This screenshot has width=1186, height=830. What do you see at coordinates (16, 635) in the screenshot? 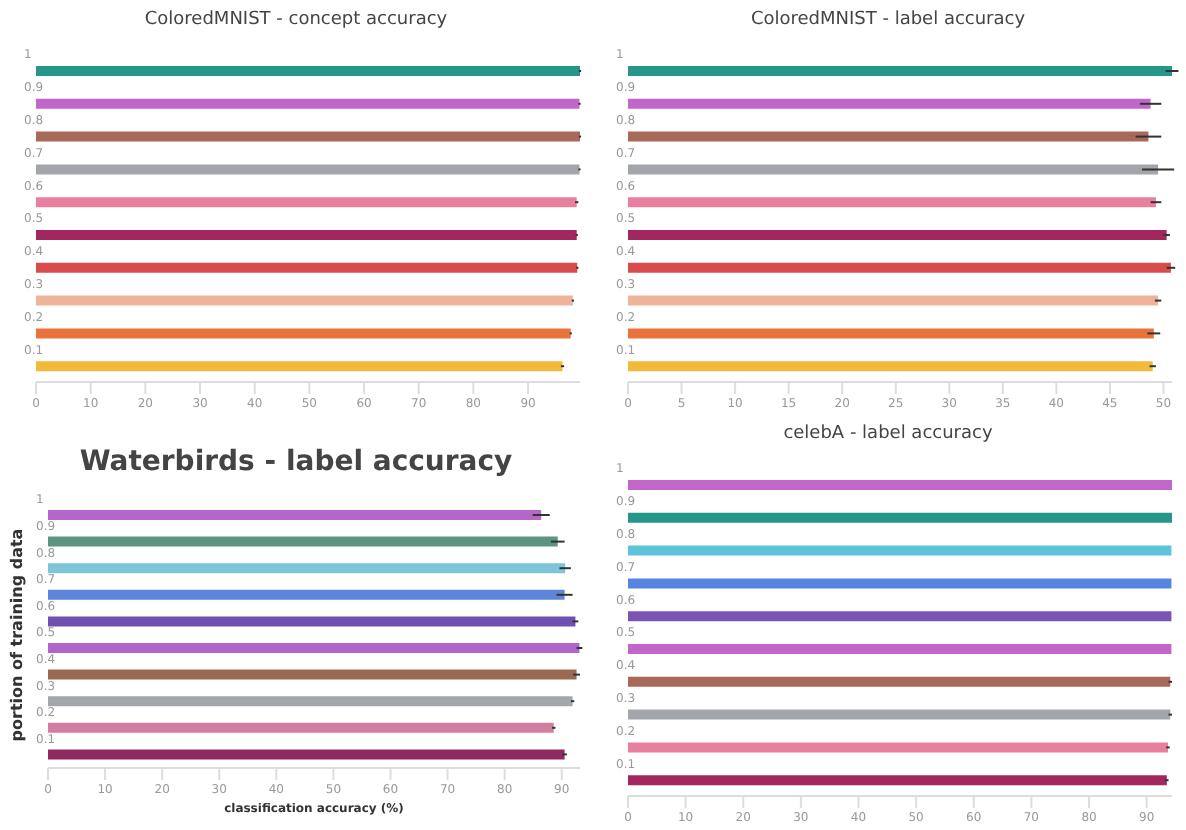
I see `y-axis-title: portion of training data` at bounding box center [16, 635].